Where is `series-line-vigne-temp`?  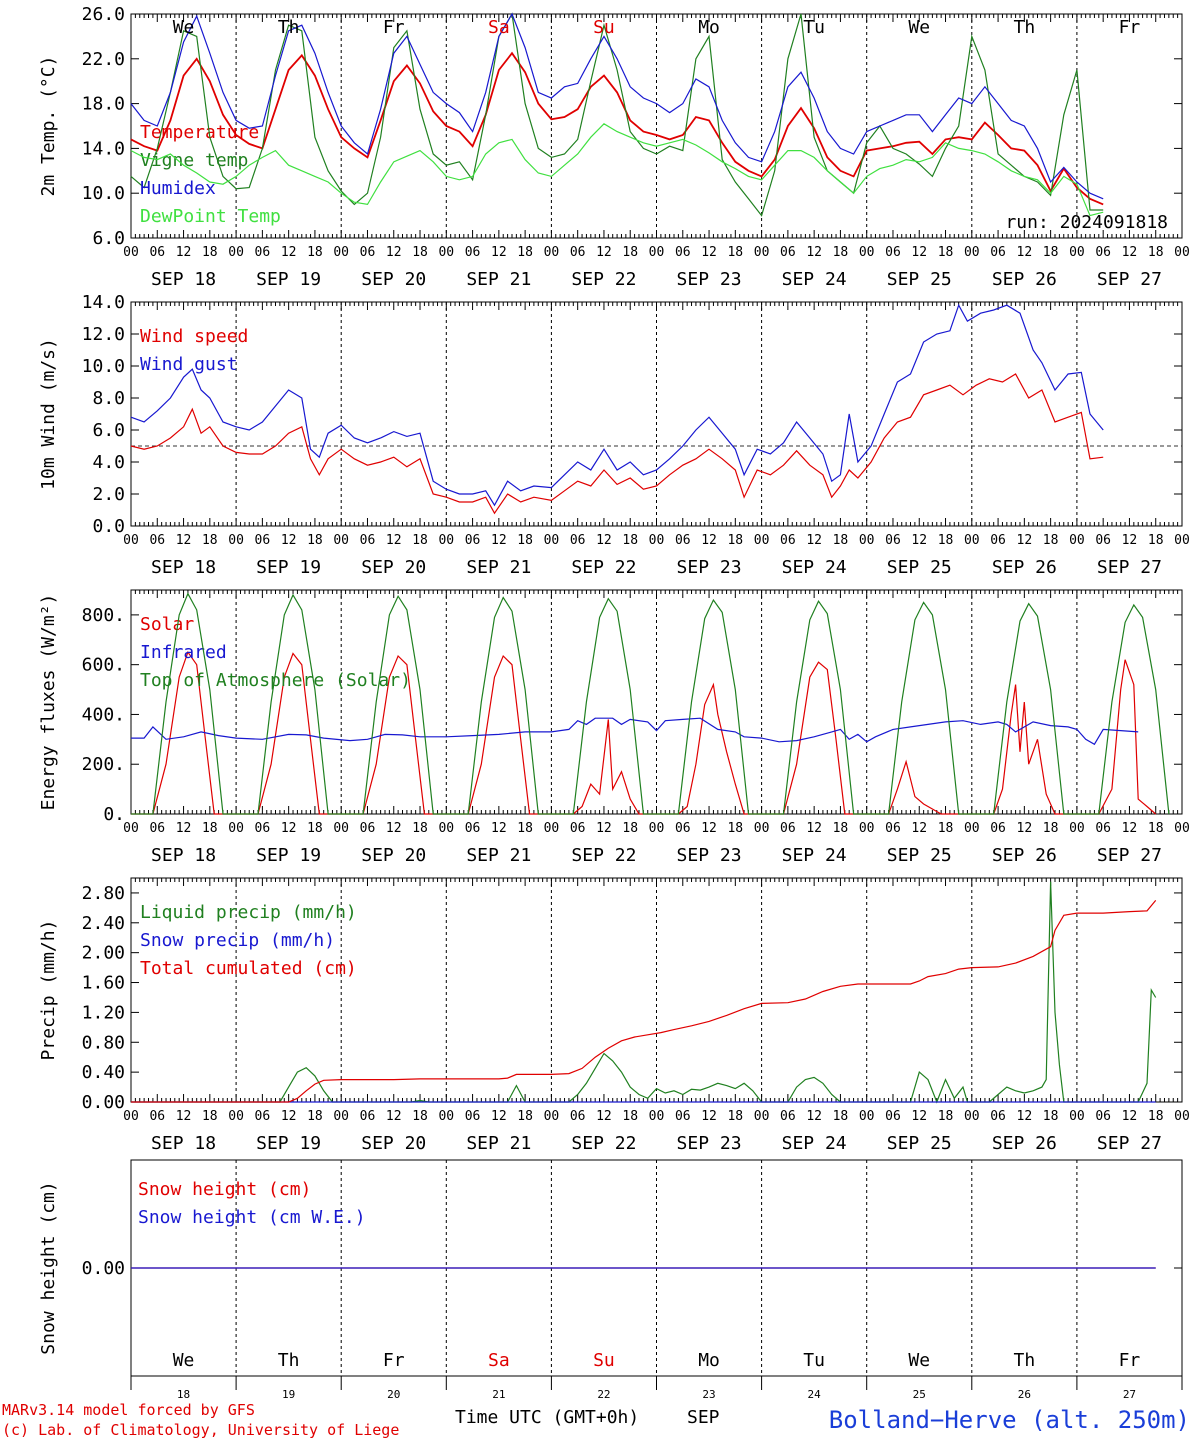
series-line-vigne-temp is located at coordinates (617, 114).